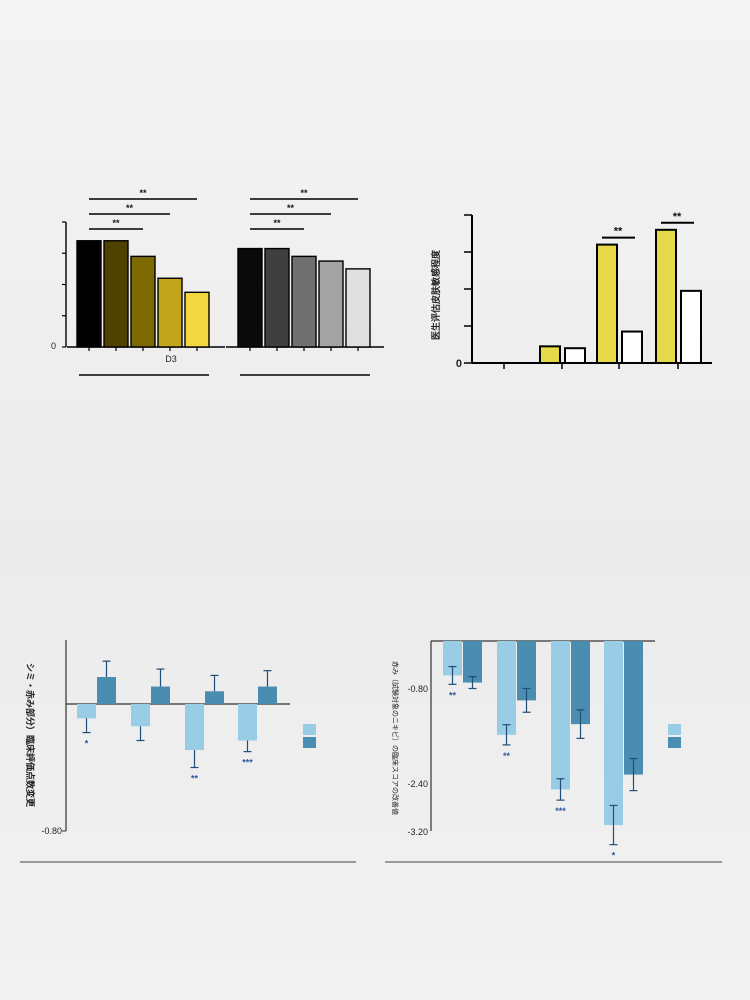 The width and height of the screenshot is (750, 1000). I want to click on chart-3-y-tick-min: -0.80, so click(51, 831).